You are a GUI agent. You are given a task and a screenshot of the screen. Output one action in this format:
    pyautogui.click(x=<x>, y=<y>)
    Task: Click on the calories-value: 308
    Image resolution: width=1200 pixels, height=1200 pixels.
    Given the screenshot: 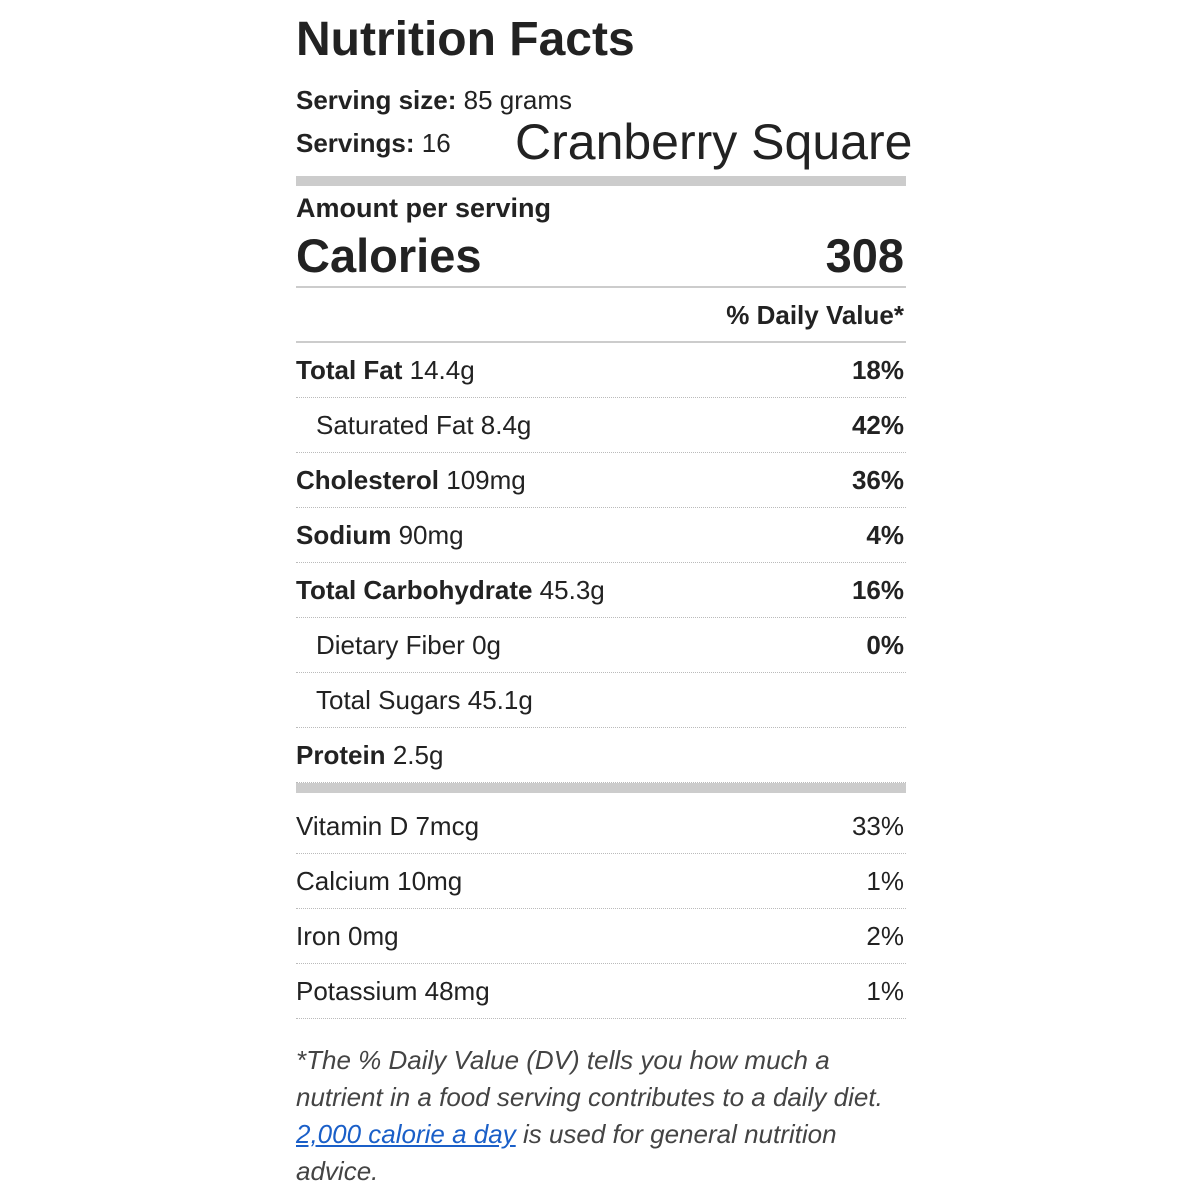 What is the action you would take?
    pyautogui.click(x=864, y=255)
    